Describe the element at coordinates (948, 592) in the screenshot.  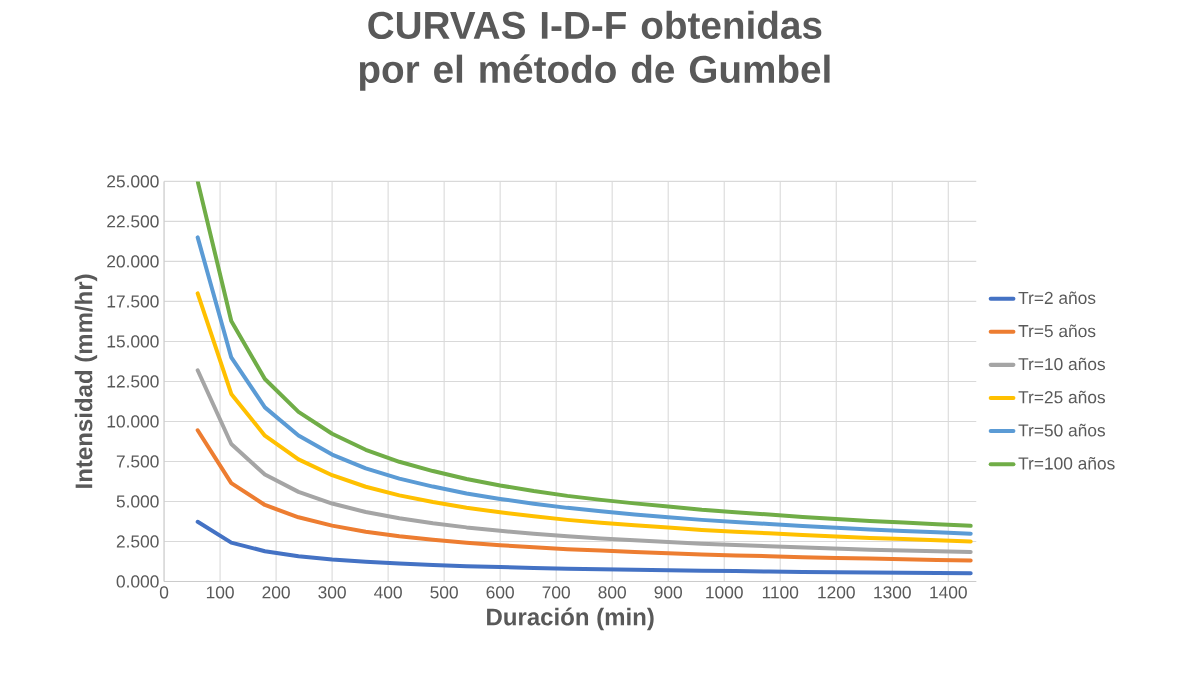
I see `x-tick-label: 1400` at that location.